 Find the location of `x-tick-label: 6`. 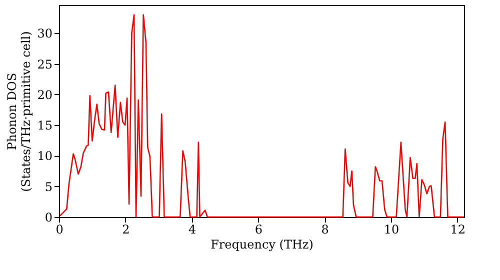

x-tick-label: 6 is located at coordinates (258, 229).